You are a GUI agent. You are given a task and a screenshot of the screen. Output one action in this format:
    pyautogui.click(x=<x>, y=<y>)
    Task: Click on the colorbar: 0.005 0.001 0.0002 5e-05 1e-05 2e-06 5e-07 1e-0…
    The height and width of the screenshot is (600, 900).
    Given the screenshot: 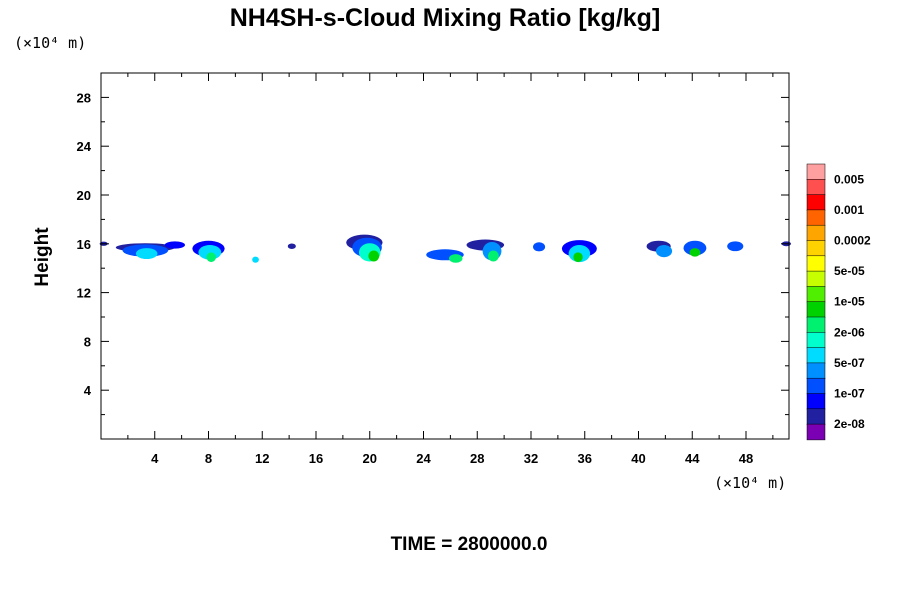 What is the action you would take?
    pyautogui.click(x=838, y=302)
    